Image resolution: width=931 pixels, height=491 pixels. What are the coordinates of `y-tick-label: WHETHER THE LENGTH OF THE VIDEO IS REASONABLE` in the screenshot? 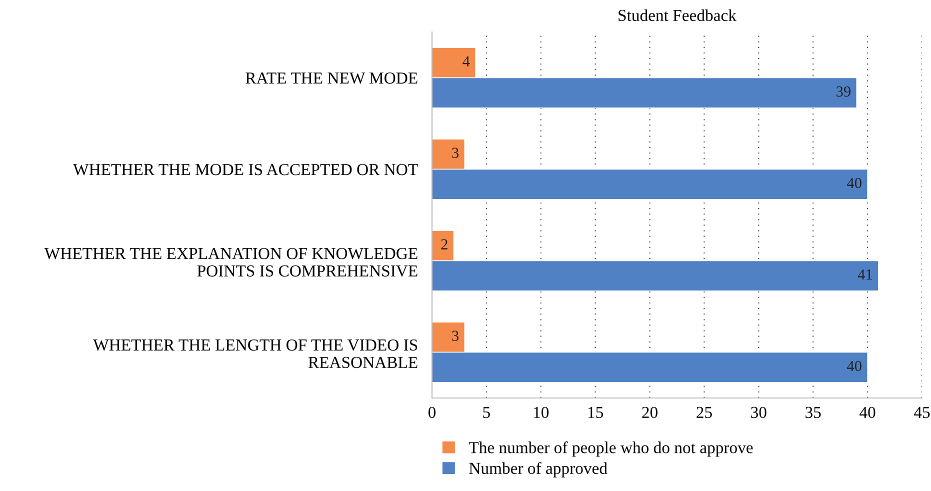 It's located at (255, 353).